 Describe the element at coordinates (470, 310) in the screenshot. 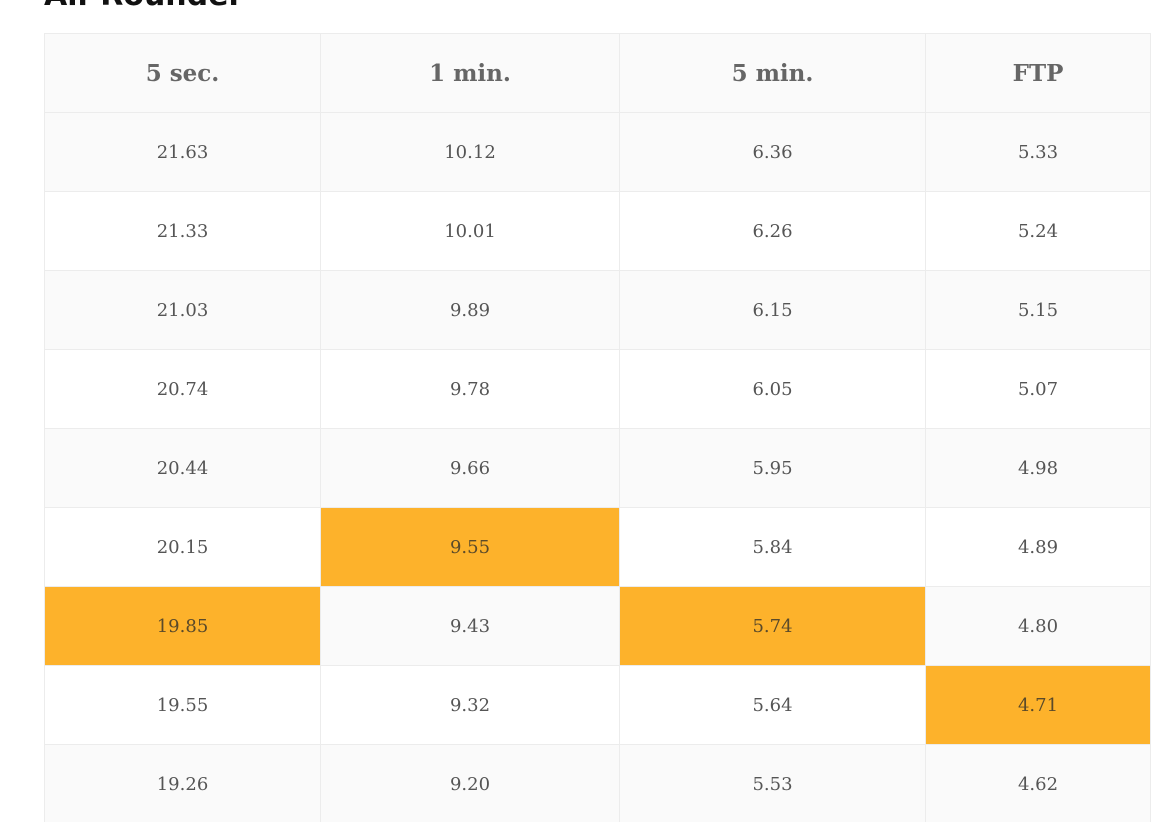

I see `table-cell: 9.89` at that location.